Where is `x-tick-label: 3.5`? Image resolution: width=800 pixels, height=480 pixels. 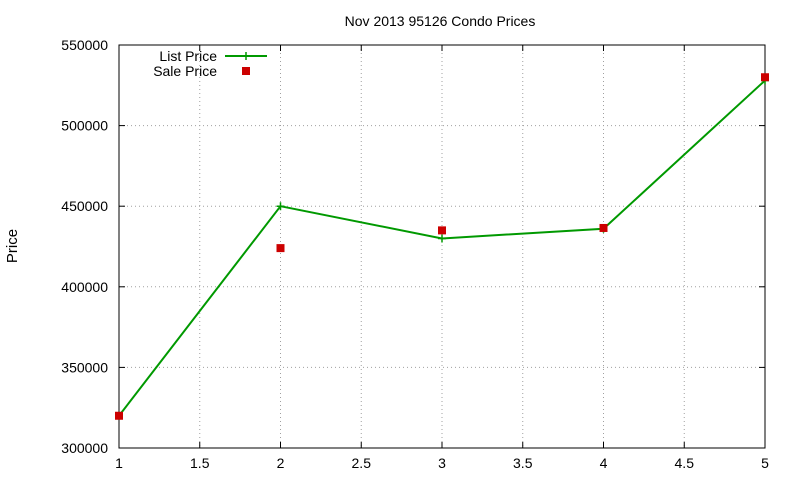
x-tick-label: 3.5 is located at coordinates (523, 463).